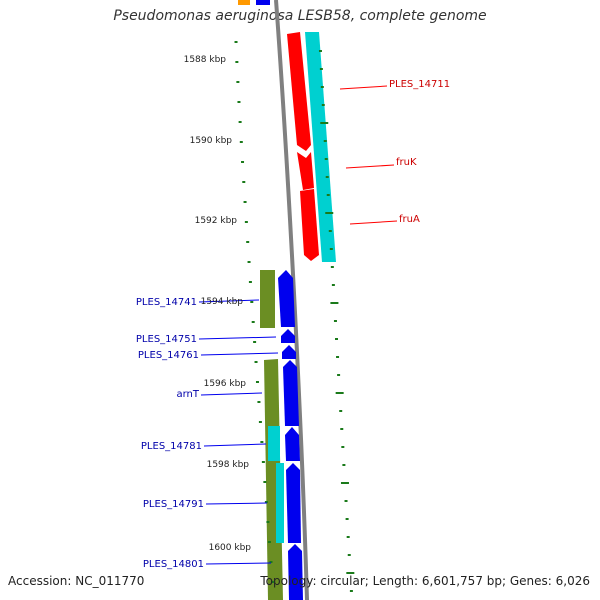 This screenshot has height=600, width=600. What do you see at coordinates (291, 393) in the screenshot?
I see `feature-arnt` at bounding box center [291, 393].